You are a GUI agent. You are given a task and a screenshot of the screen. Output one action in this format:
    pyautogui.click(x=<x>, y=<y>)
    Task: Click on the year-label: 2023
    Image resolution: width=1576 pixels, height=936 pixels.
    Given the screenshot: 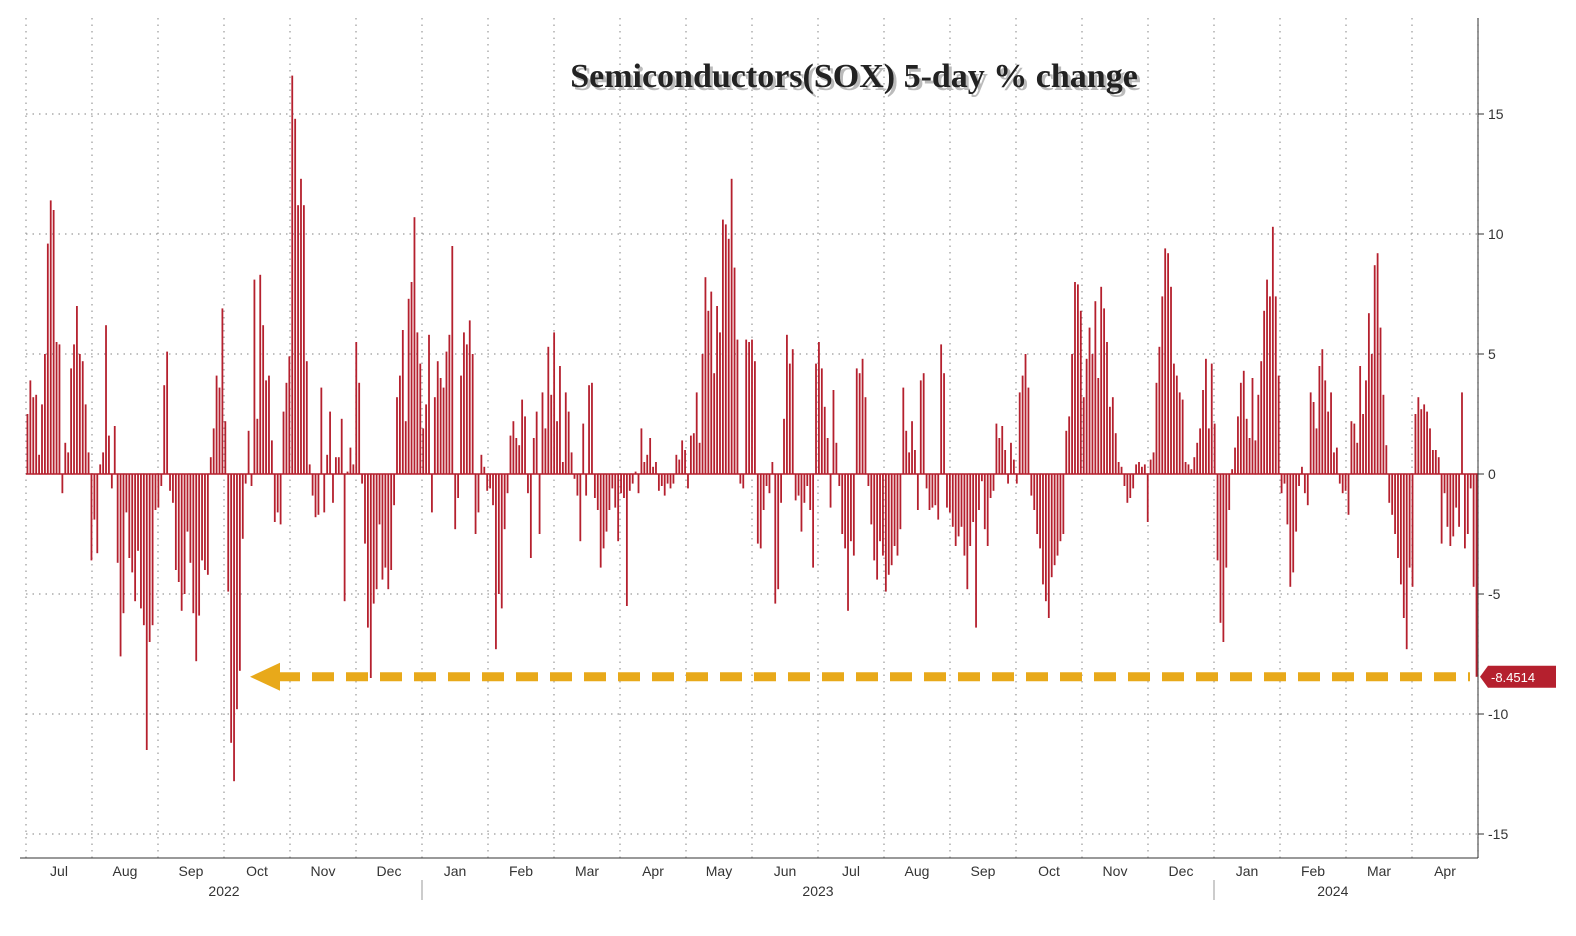 What is the action you would take?
    pyautogui.click(x=817, y=891)
    